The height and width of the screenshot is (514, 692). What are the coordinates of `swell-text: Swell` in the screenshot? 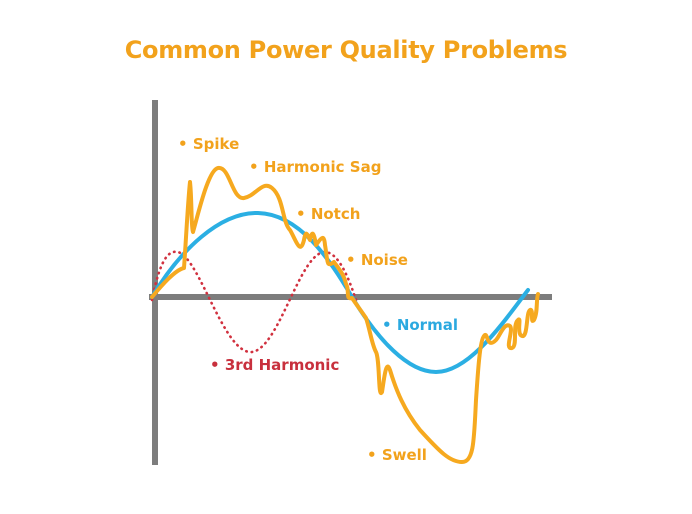 It's located at (404, 455).